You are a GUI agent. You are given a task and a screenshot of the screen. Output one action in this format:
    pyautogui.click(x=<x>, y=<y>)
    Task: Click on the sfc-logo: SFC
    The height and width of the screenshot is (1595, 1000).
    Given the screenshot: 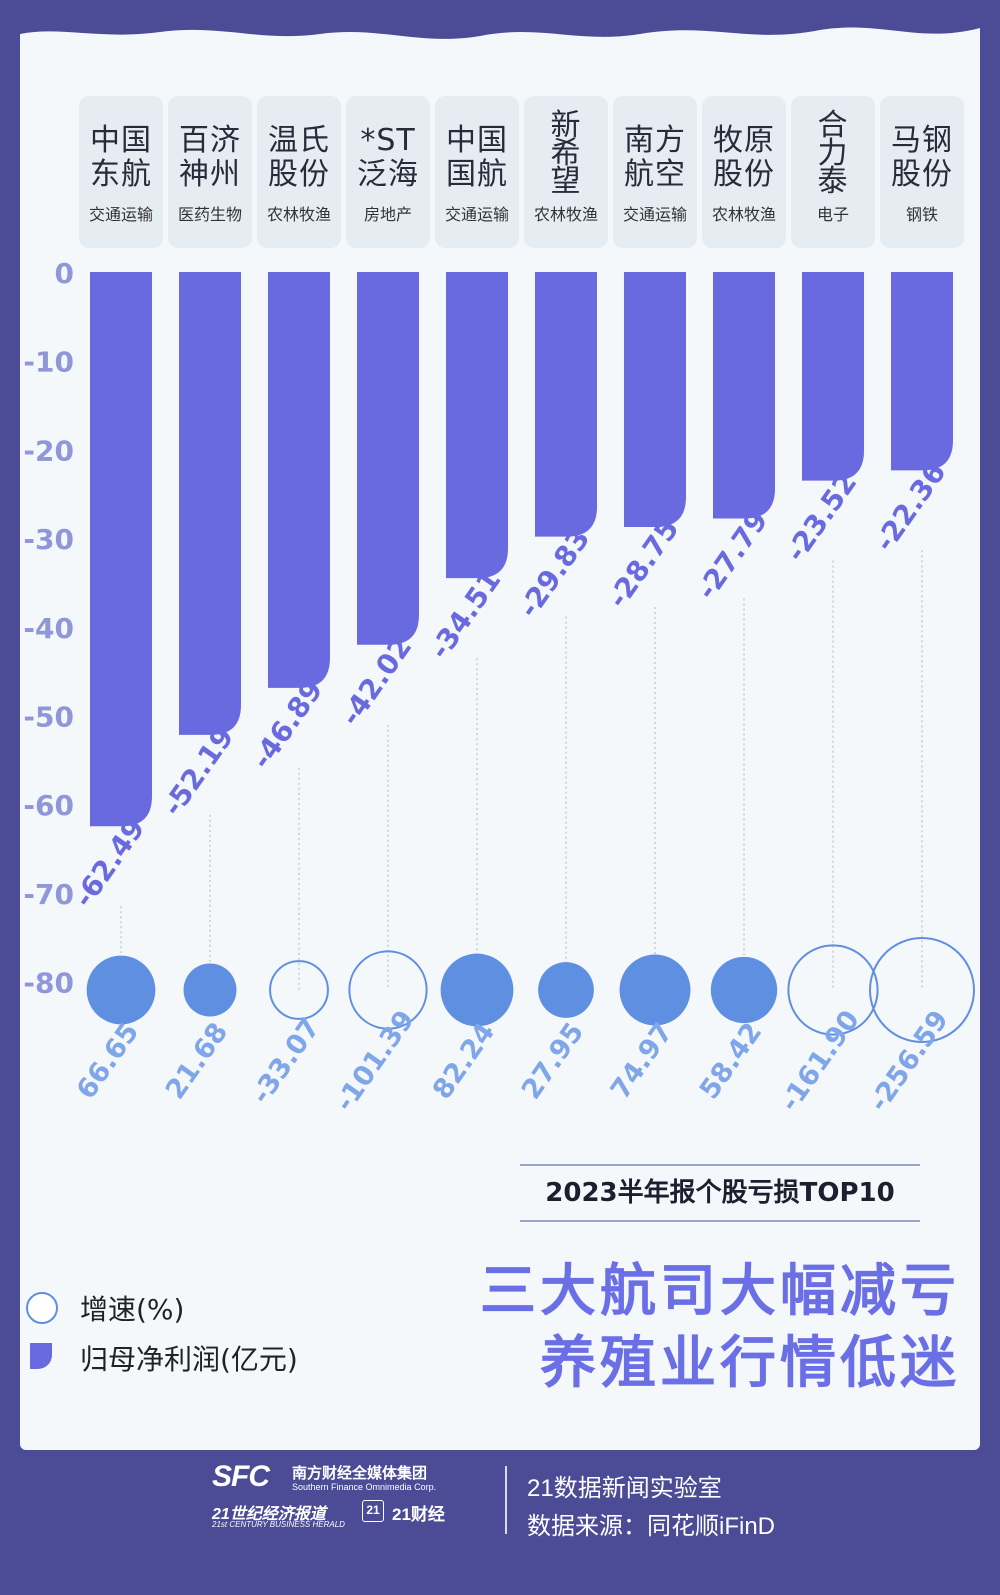 What is the action you would take?
    pyautogui.click(x=241, y=1476)
    